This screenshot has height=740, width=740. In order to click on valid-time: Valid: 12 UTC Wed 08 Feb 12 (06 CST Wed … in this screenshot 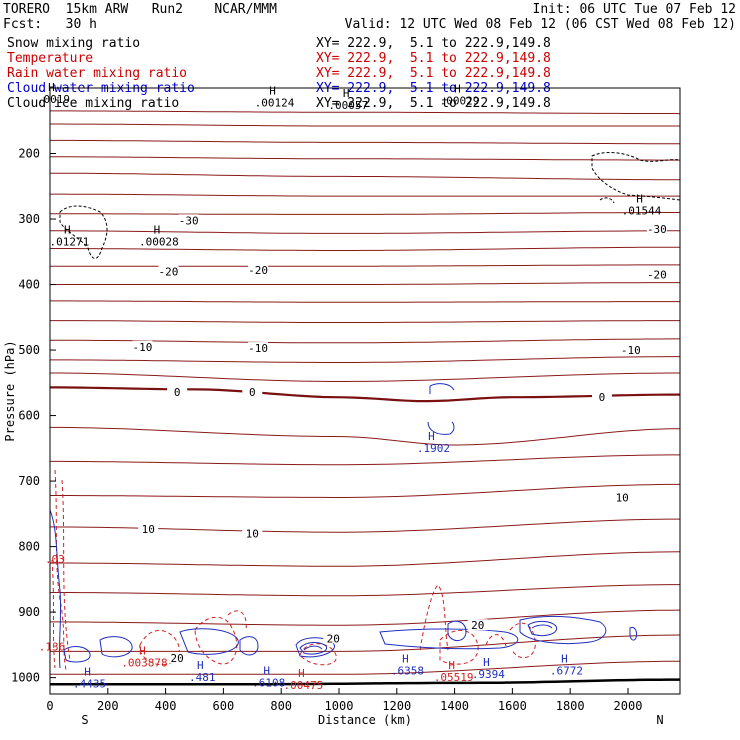, I will do `click(540, 24)`.